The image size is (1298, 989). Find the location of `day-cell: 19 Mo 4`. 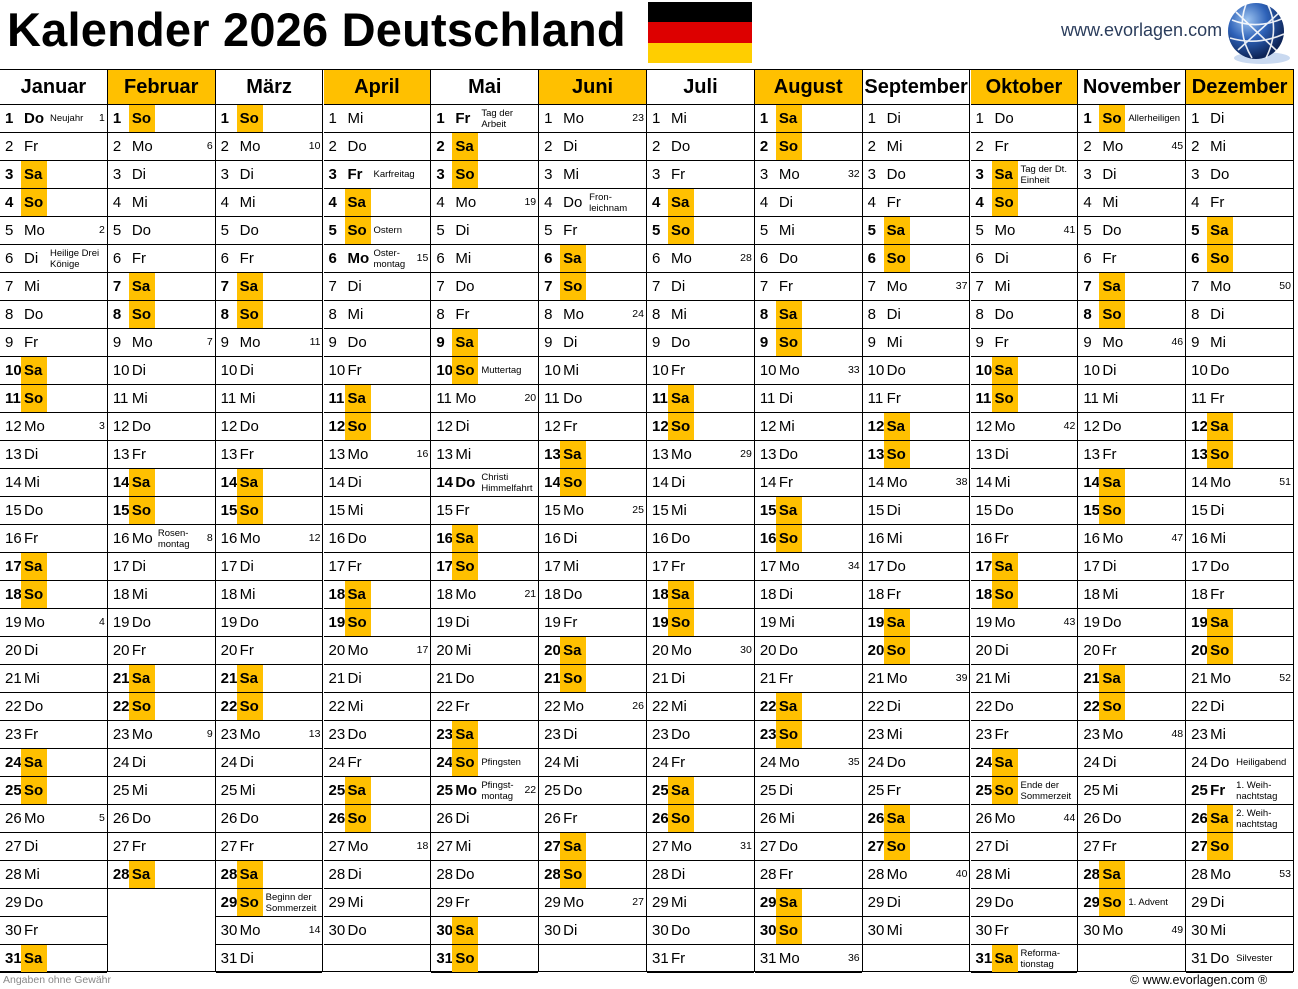

day-cell: 19 Mo 4 is located at coordinates (53, 623).